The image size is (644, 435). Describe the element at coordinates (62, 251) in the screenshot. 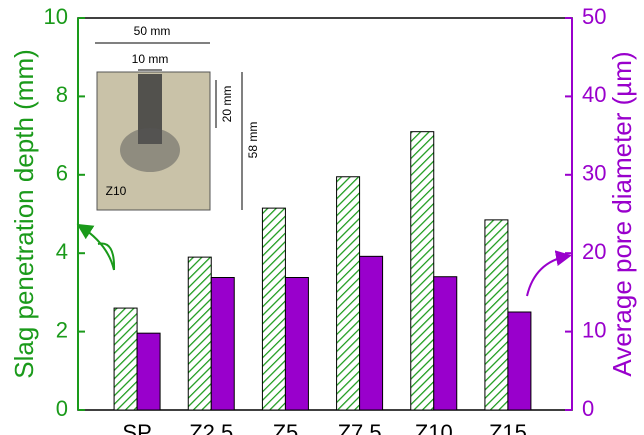

I see `y-tick-label: 4` at that location.